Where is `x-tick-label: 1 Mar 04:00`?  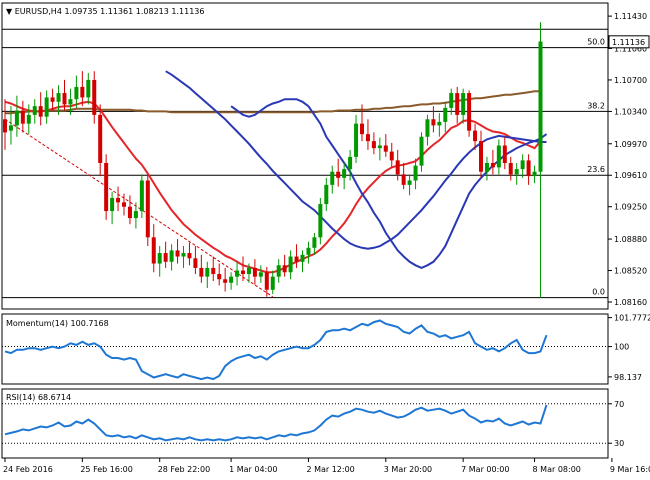 x-tick-label: 1 Mar 04:00 is located at coordinates (253, 469).